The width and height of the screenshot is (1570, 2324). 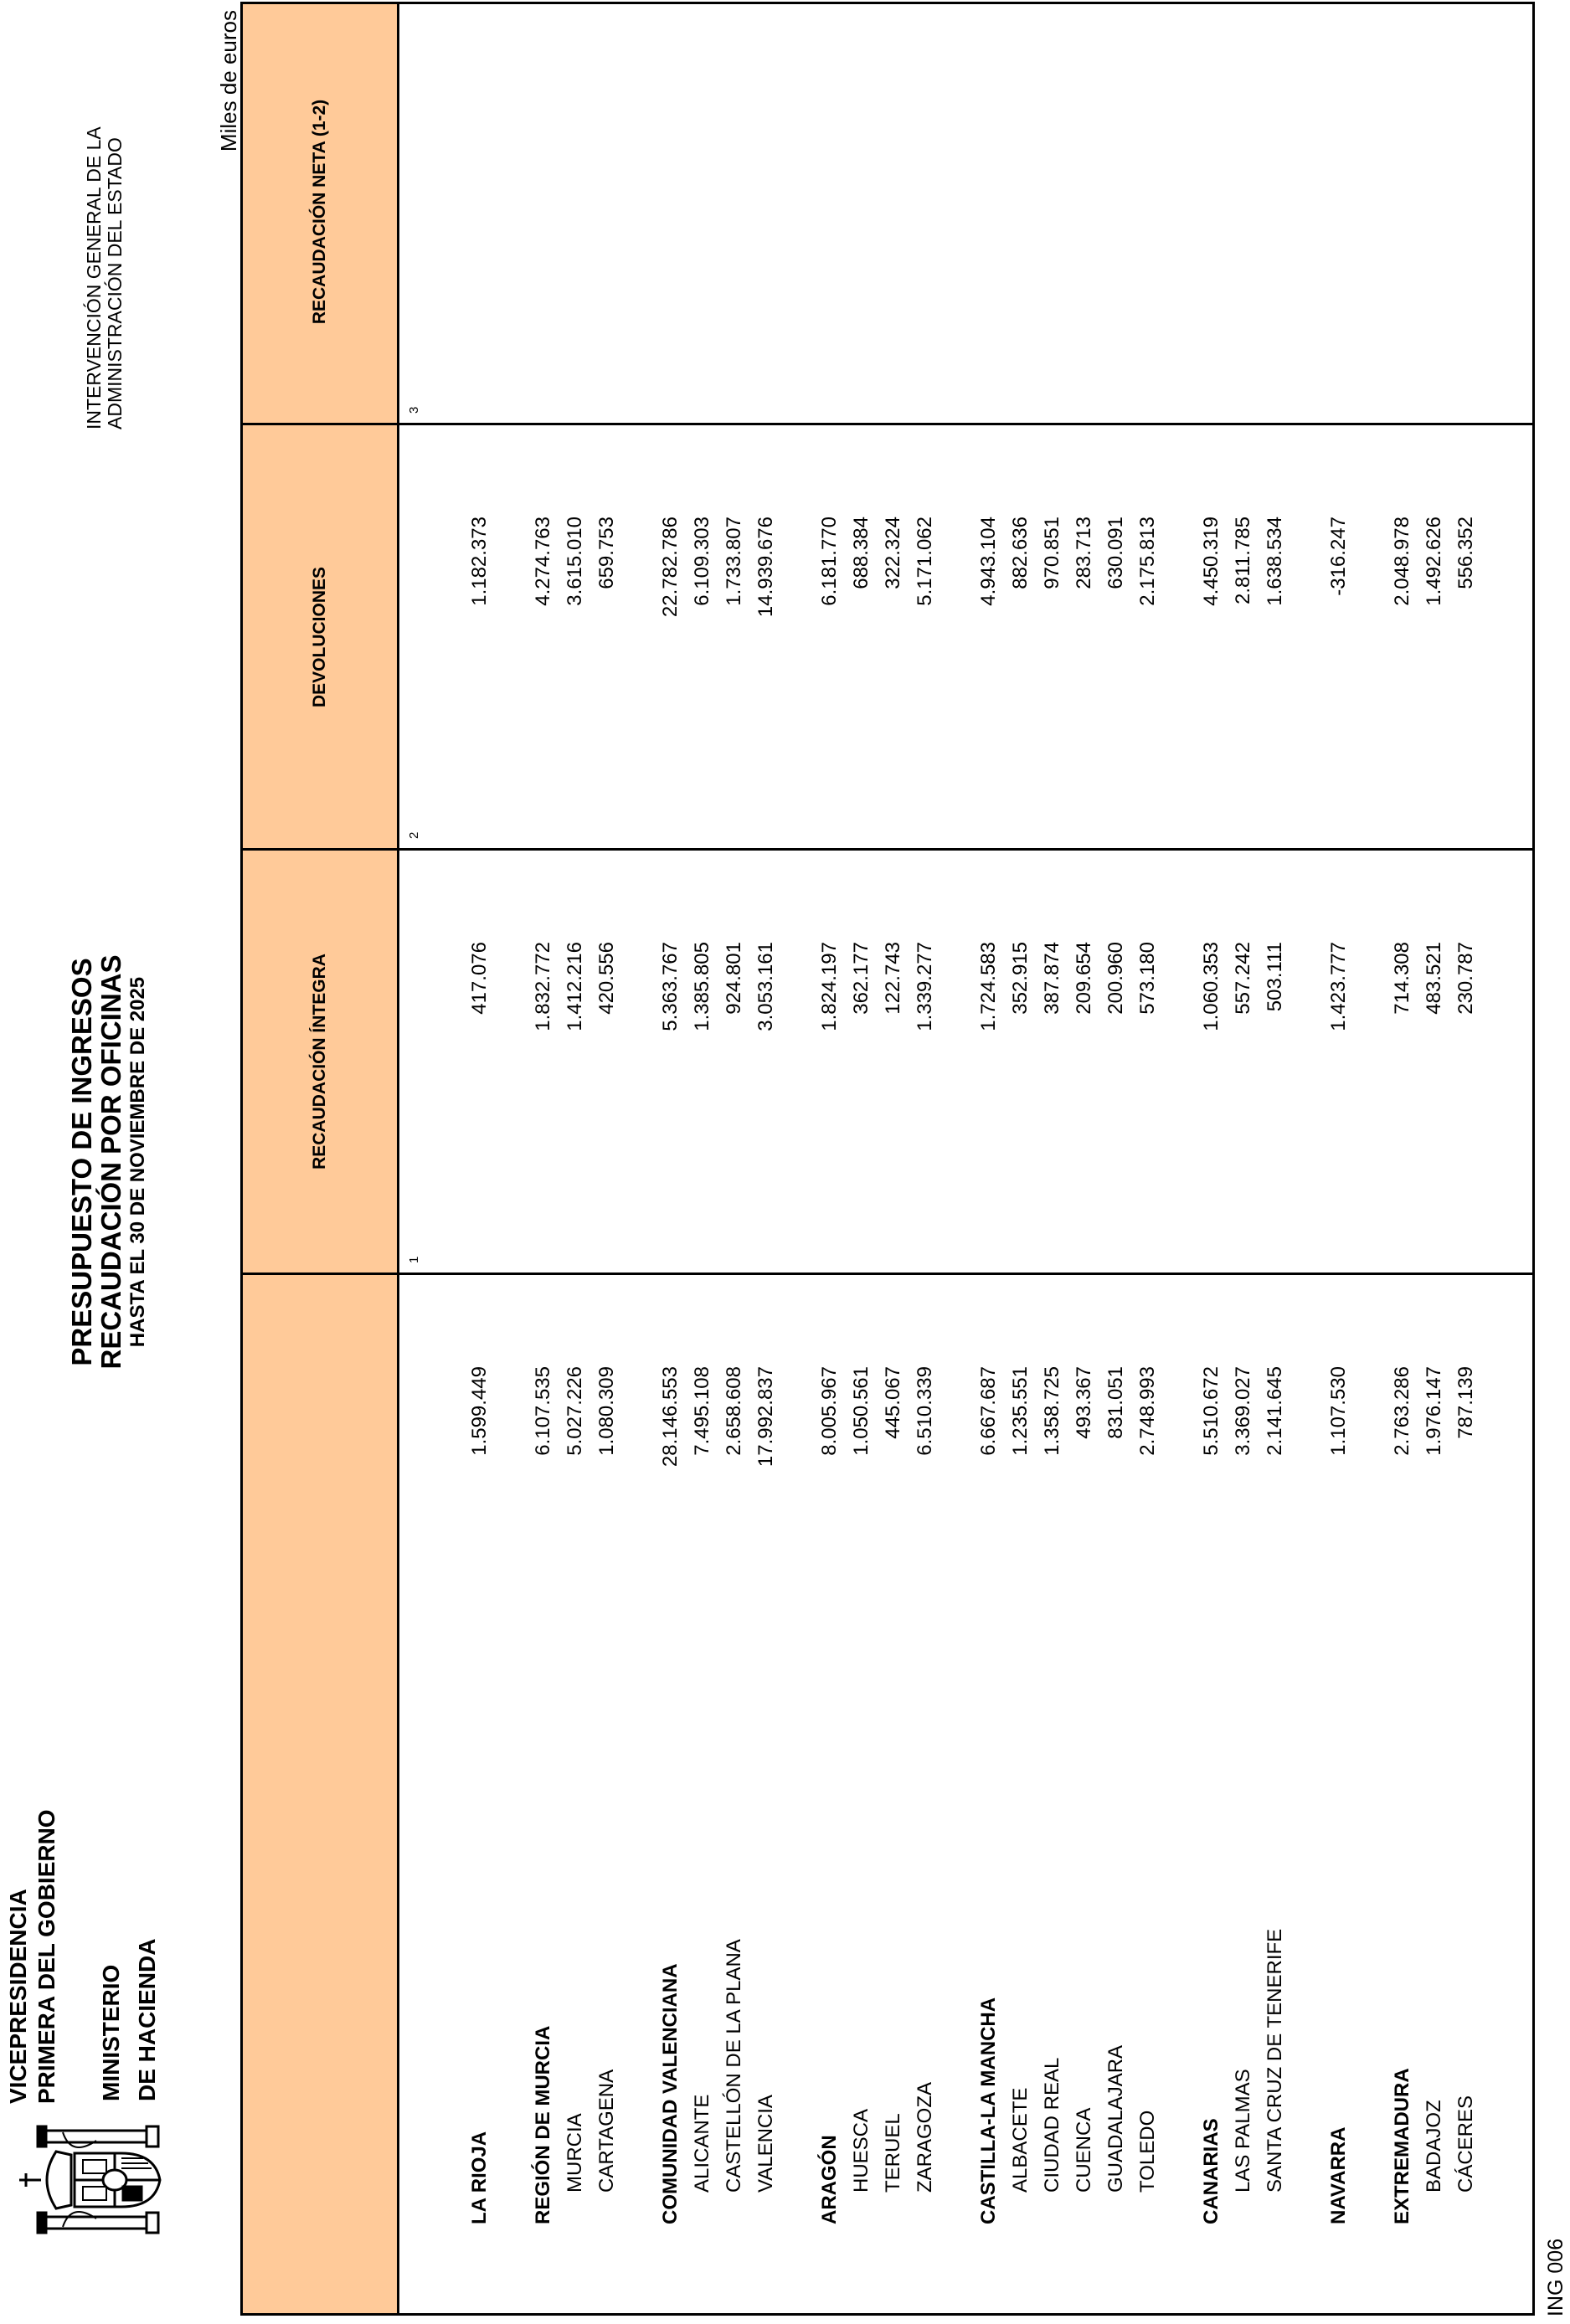 I want to click on value-integra: 17.992.837, so click(x=766, y=1417).